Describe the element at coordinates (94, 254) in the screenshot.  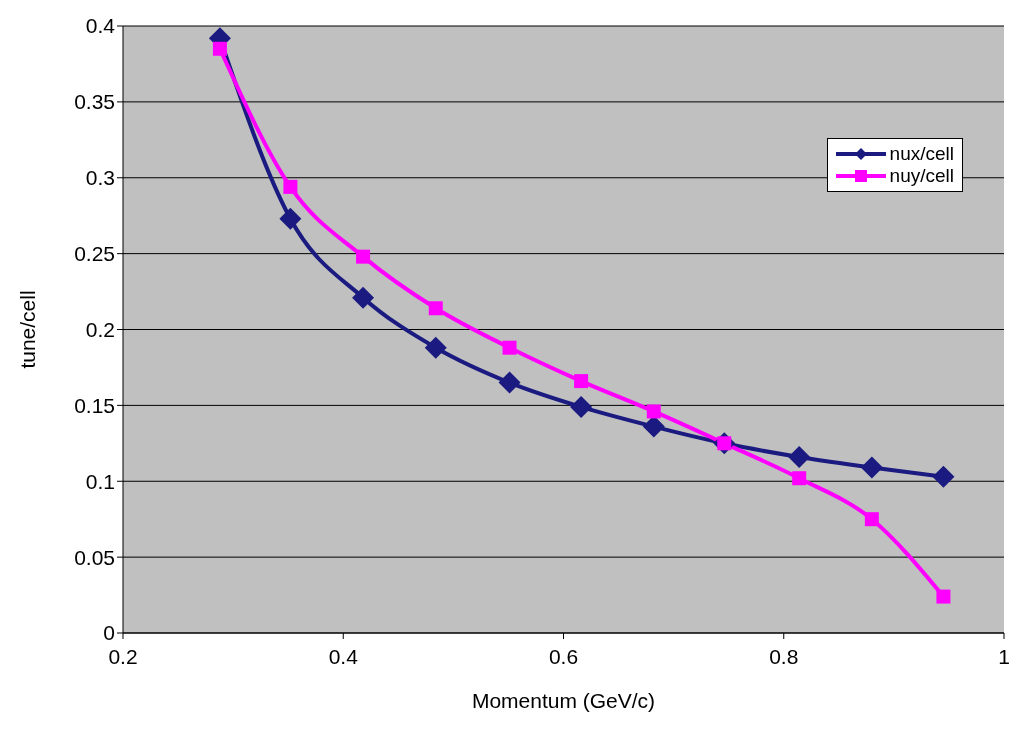
I see `y-tick-label: 0.25` at that location.